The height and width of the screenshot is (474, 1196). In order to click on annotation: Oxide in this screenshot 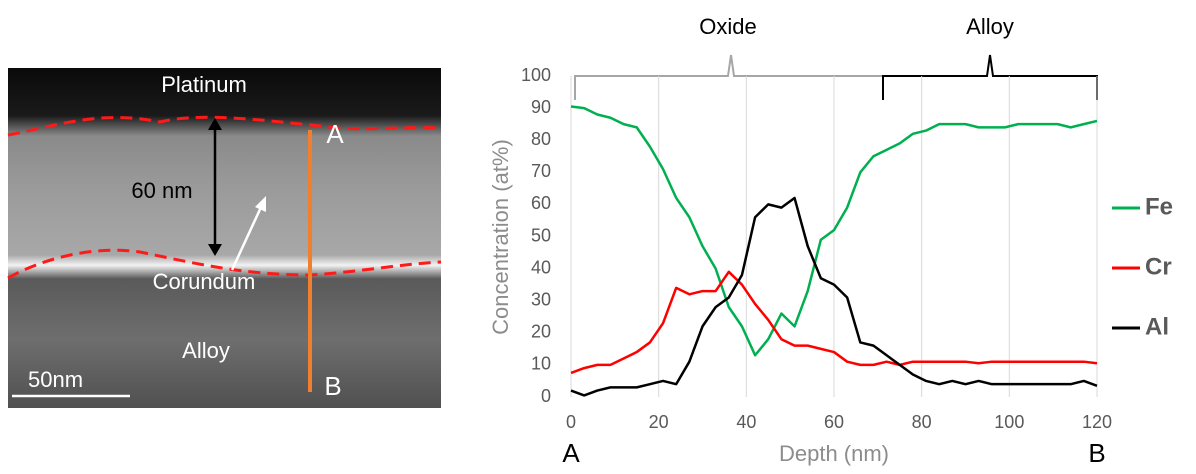, I will do `click(727, 26)`.